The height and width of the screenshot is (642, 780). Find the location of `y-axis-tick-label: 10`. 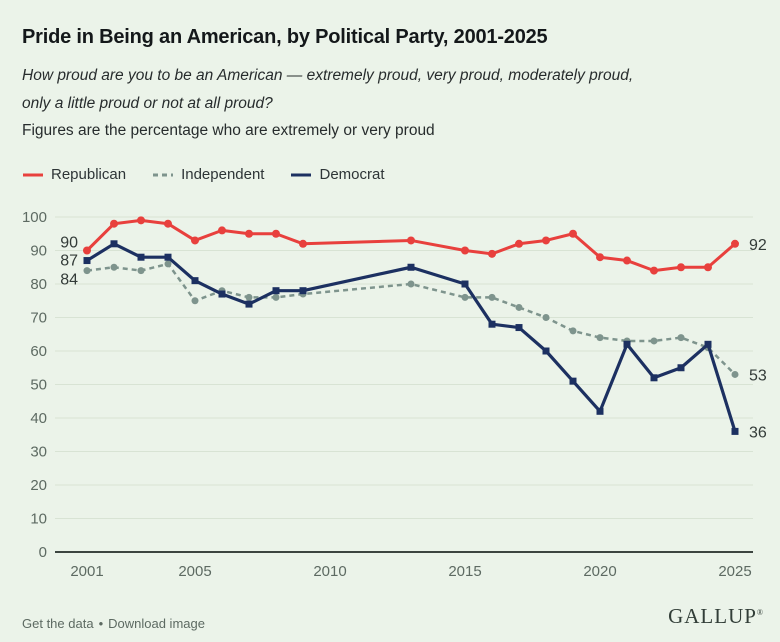

y-axis-tick-label: 10 is located at coordinates (38, 519).